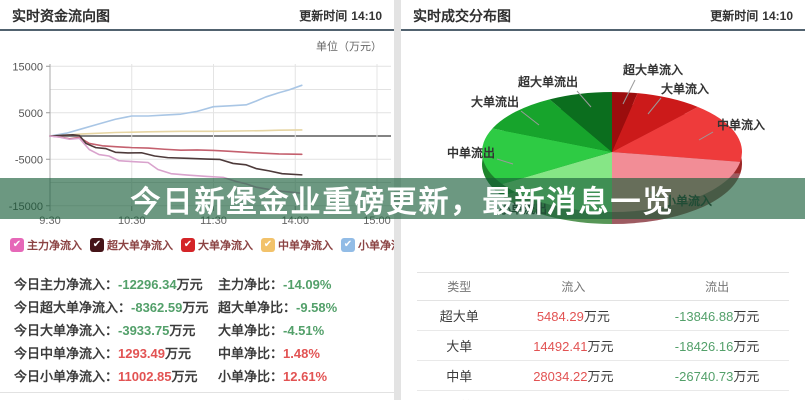 The height and width of the screenshot is (400, 805). What do you see at coordinates (459, 375) in the screenshot?
I see `cell-type: 中单` at bounding box center [459, 375].